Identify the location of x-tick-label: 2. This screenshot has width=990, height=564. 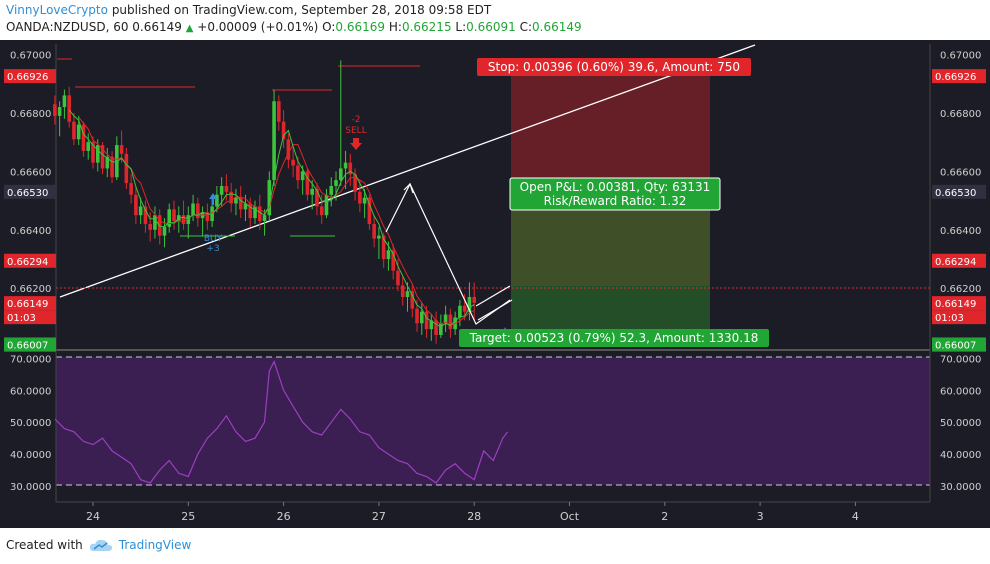
(664, 516).